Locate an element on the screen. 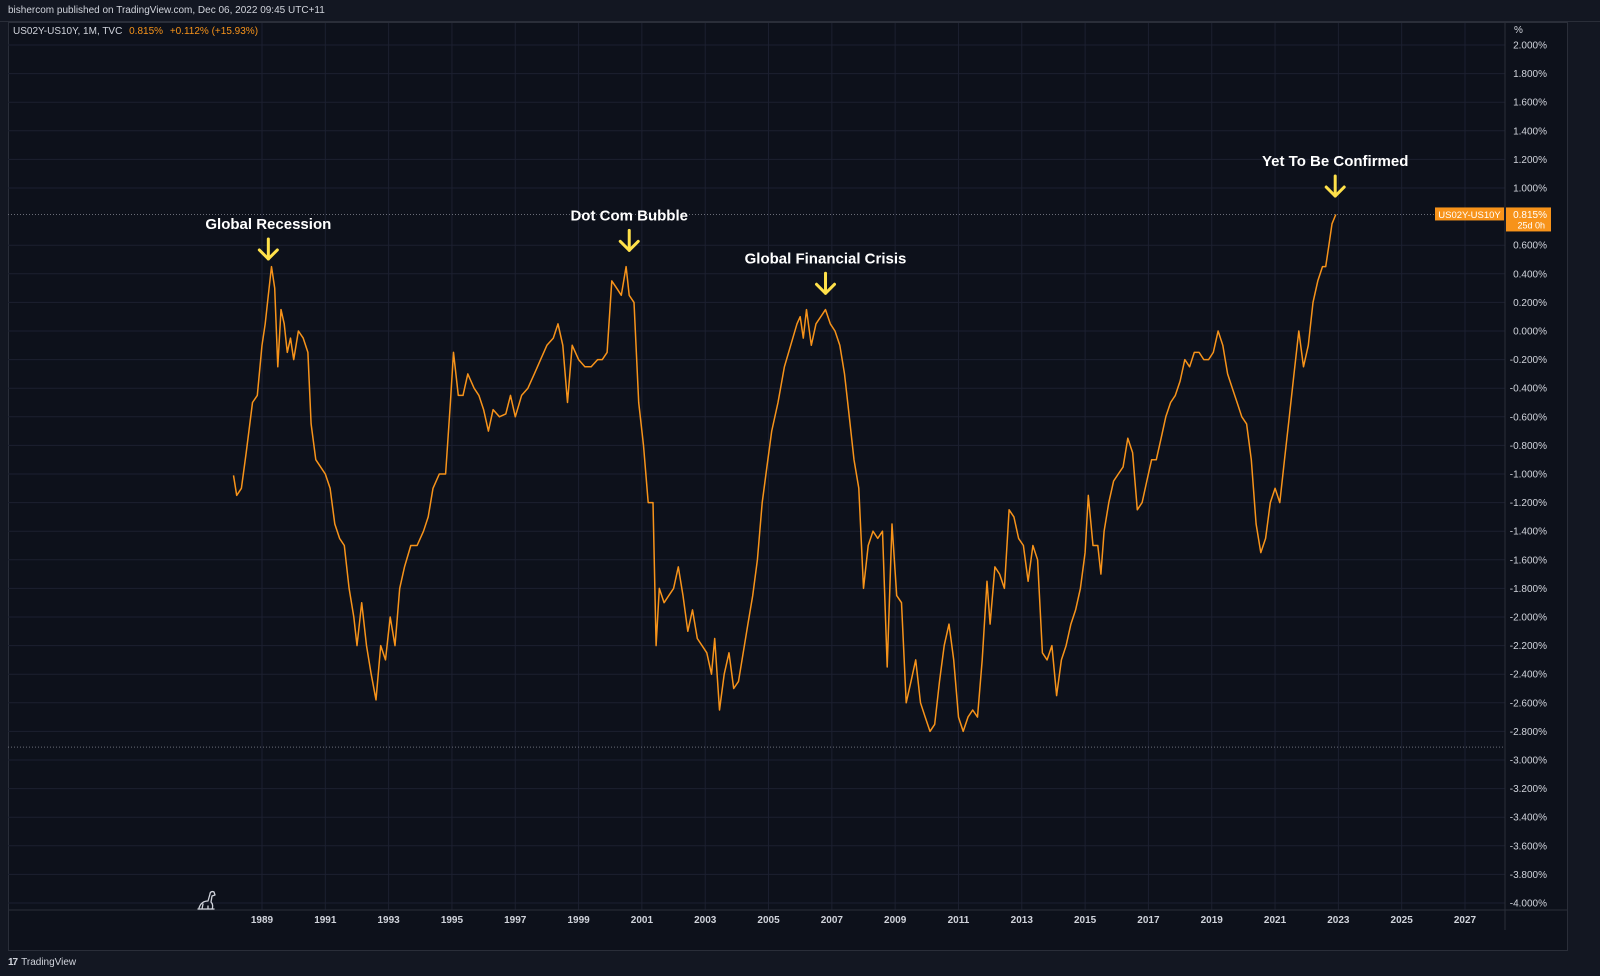  x-tick-label: 2015 is located at coordinates (1085, 920).